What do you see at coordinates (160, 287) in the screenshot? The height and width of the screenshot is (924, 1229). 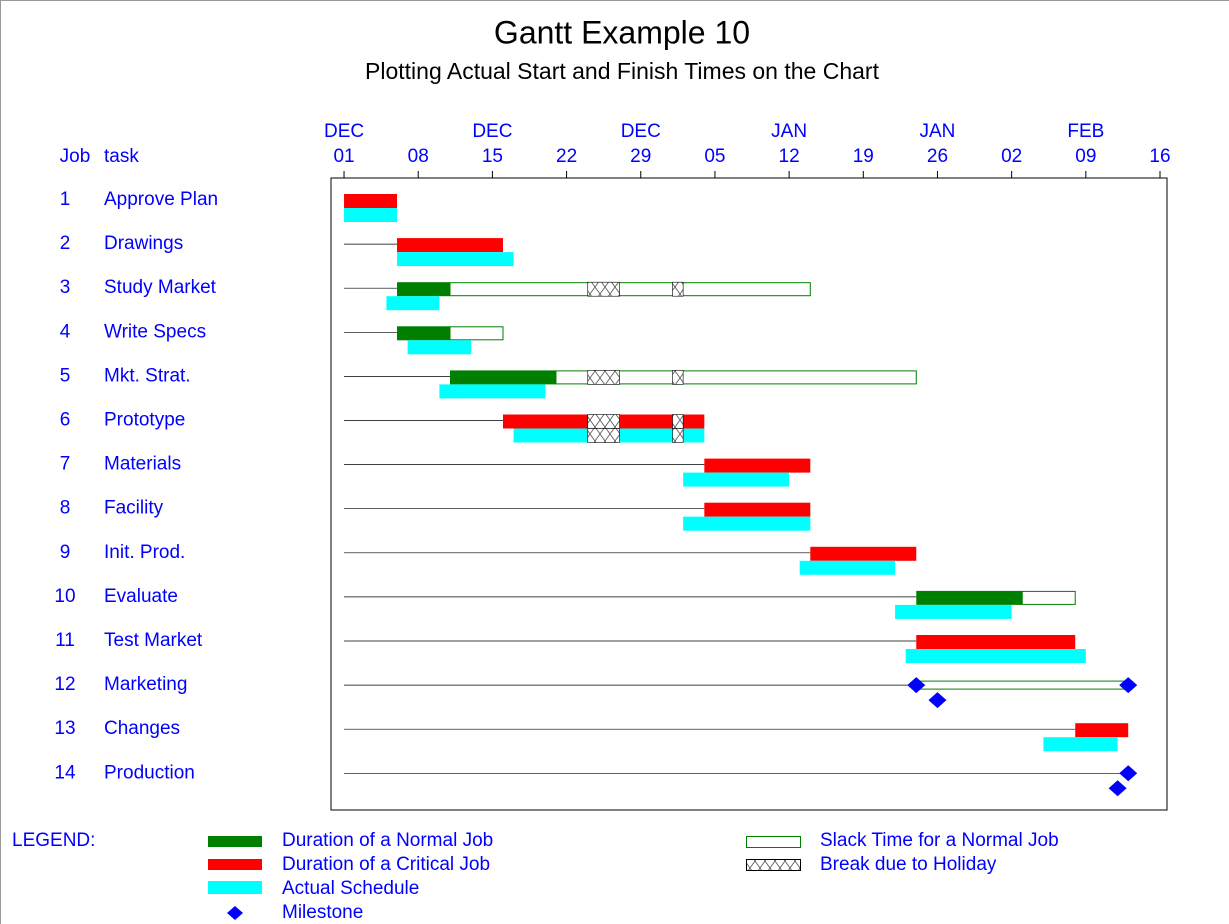 I see `task-name: Study Market` at bounding box center [160, 287].